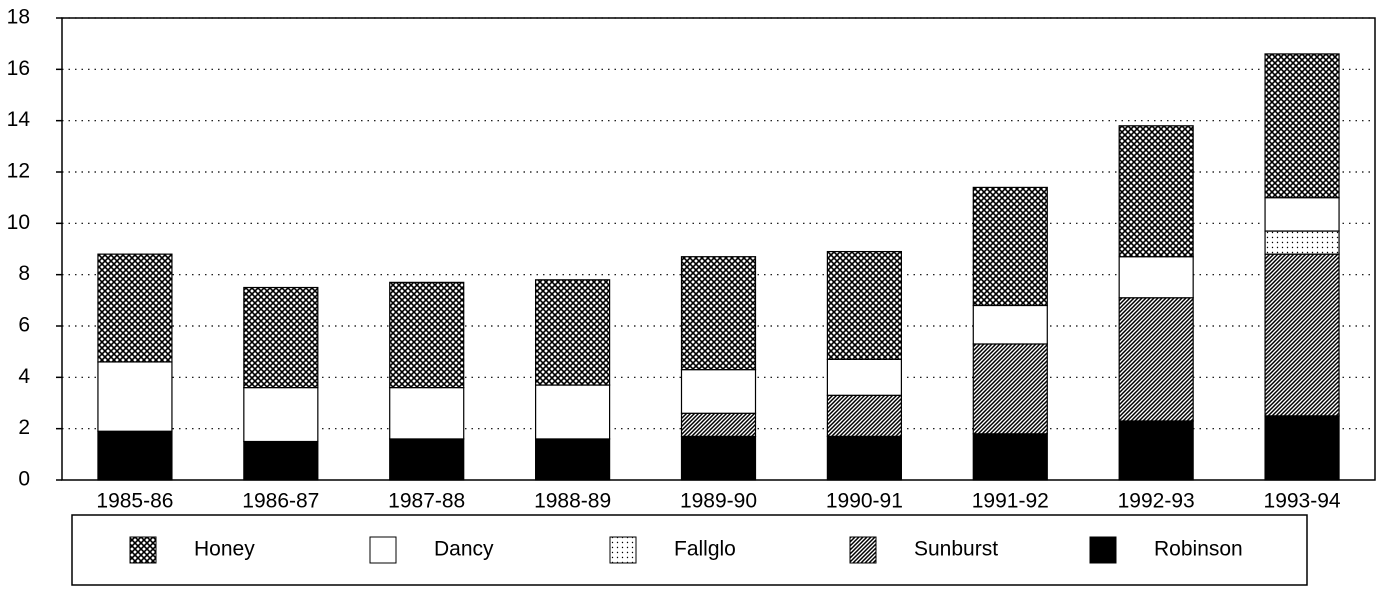 The height and width of the screenshot is (590, 1381). What do you see at coordinates (1198, 549) in the screenshot?
I see `legend-label: Robinson` at bounding box center [1198, 549].